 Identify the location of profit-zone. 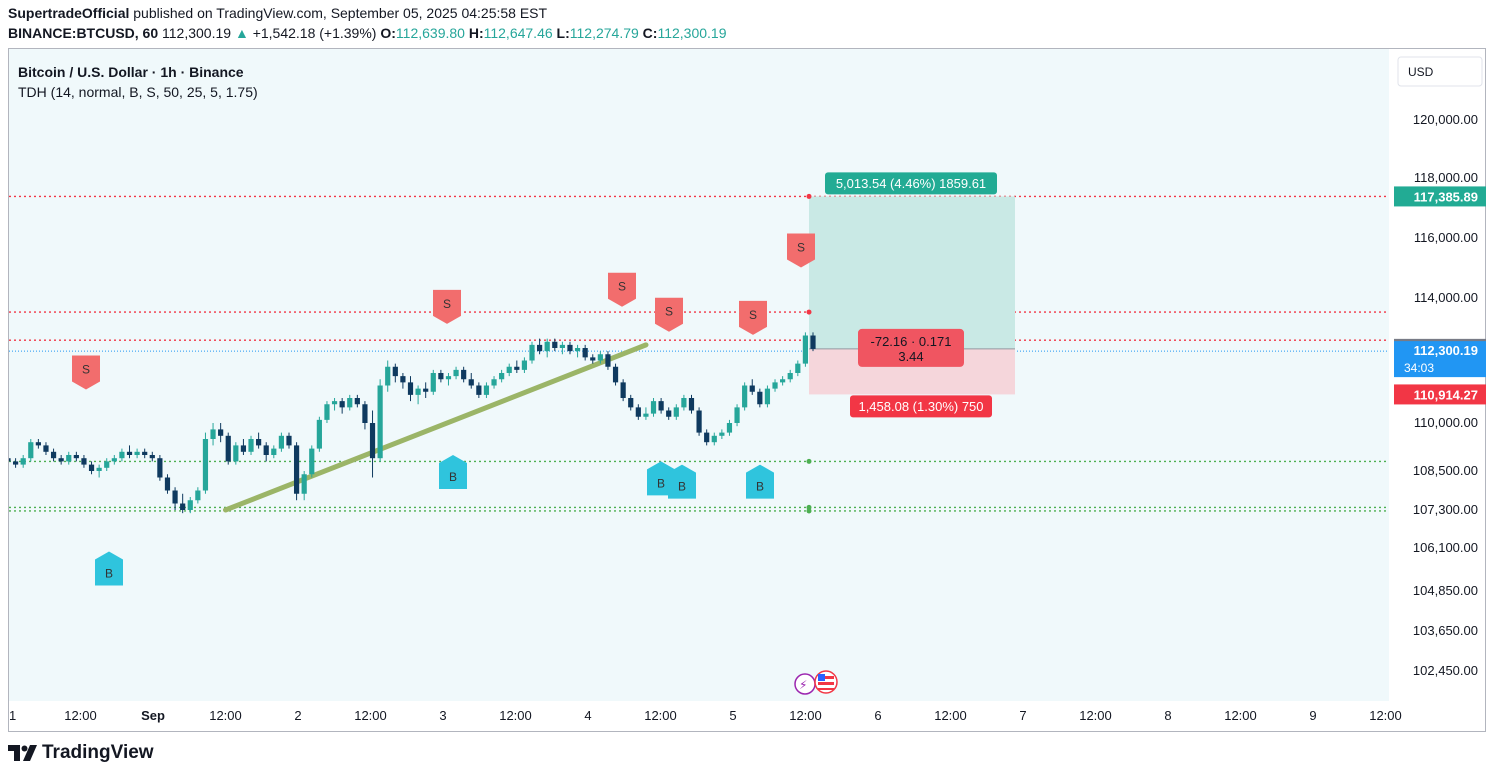
(912, 272).